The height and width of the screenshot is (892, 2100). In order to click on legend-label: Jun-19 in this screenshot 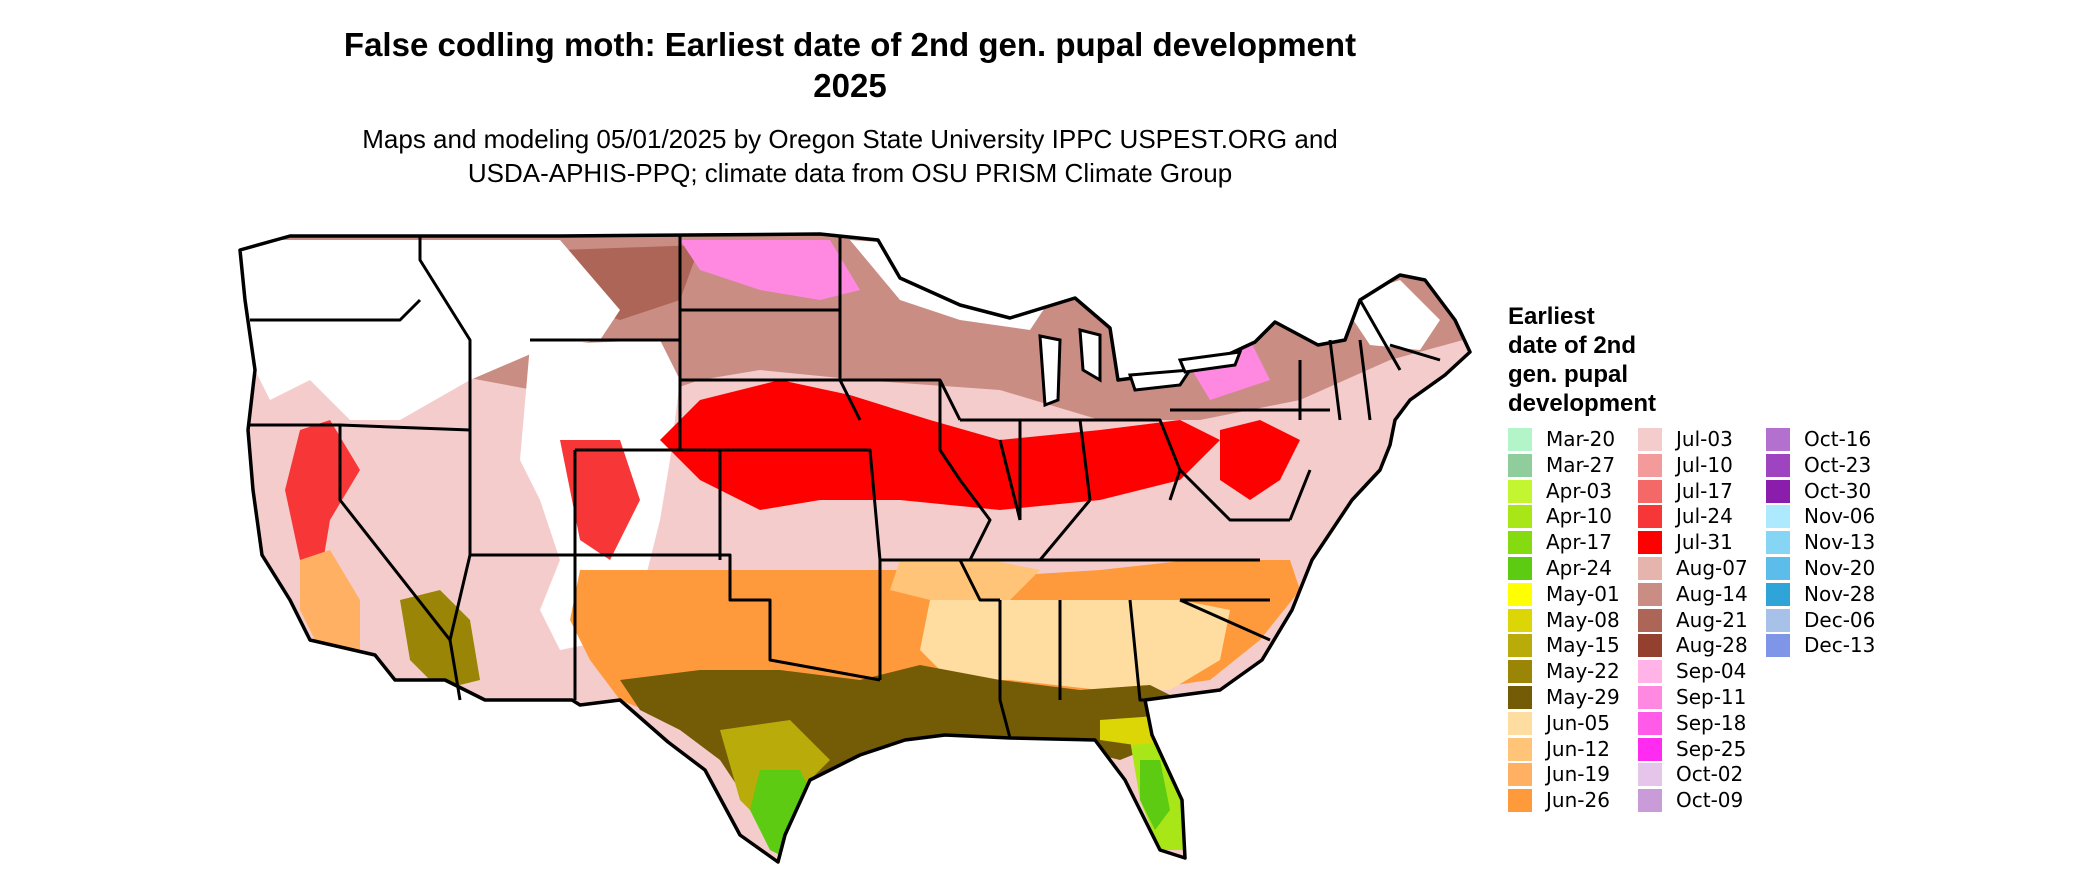, I will do `click(1578, 774)`.